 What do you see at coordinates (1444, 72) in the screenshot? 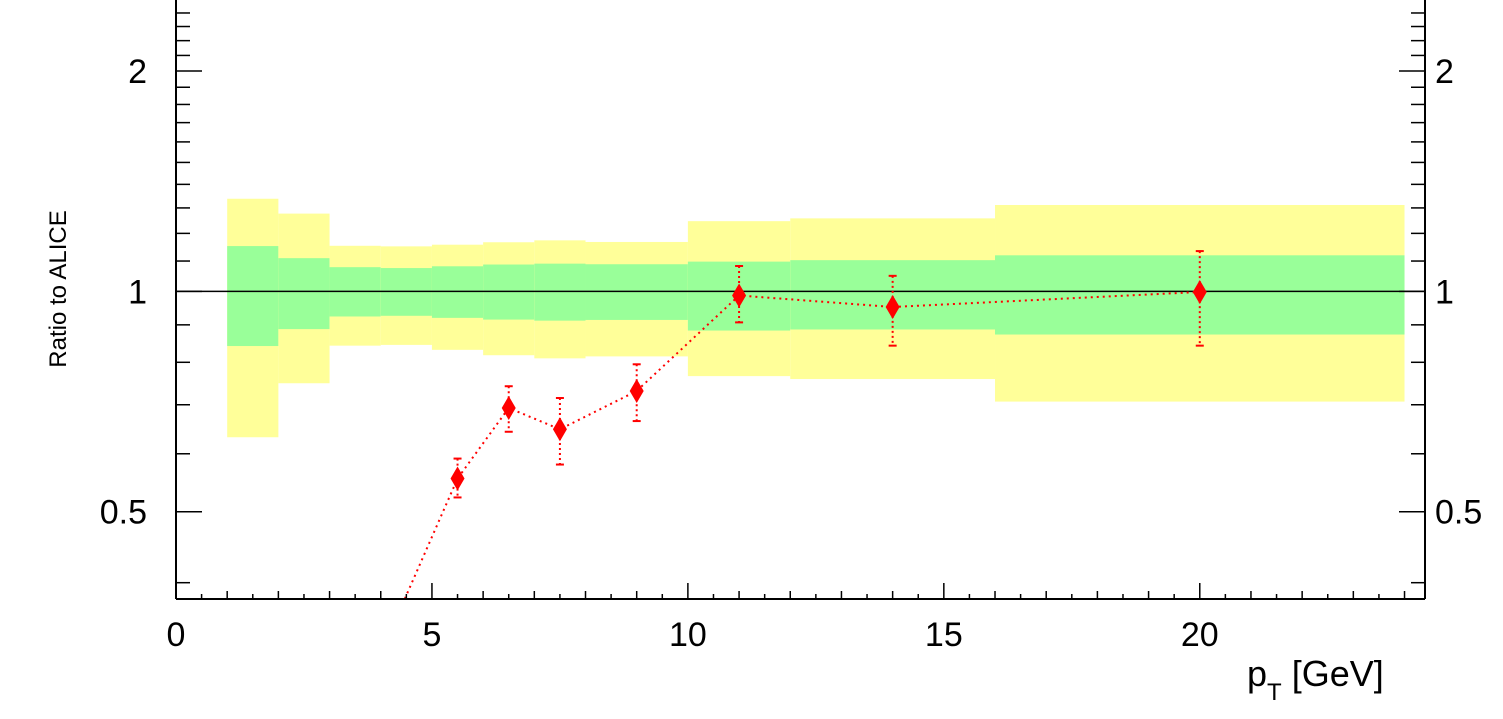
I see `y-tick-label-right: 2` at bounding box center [1444, 72].